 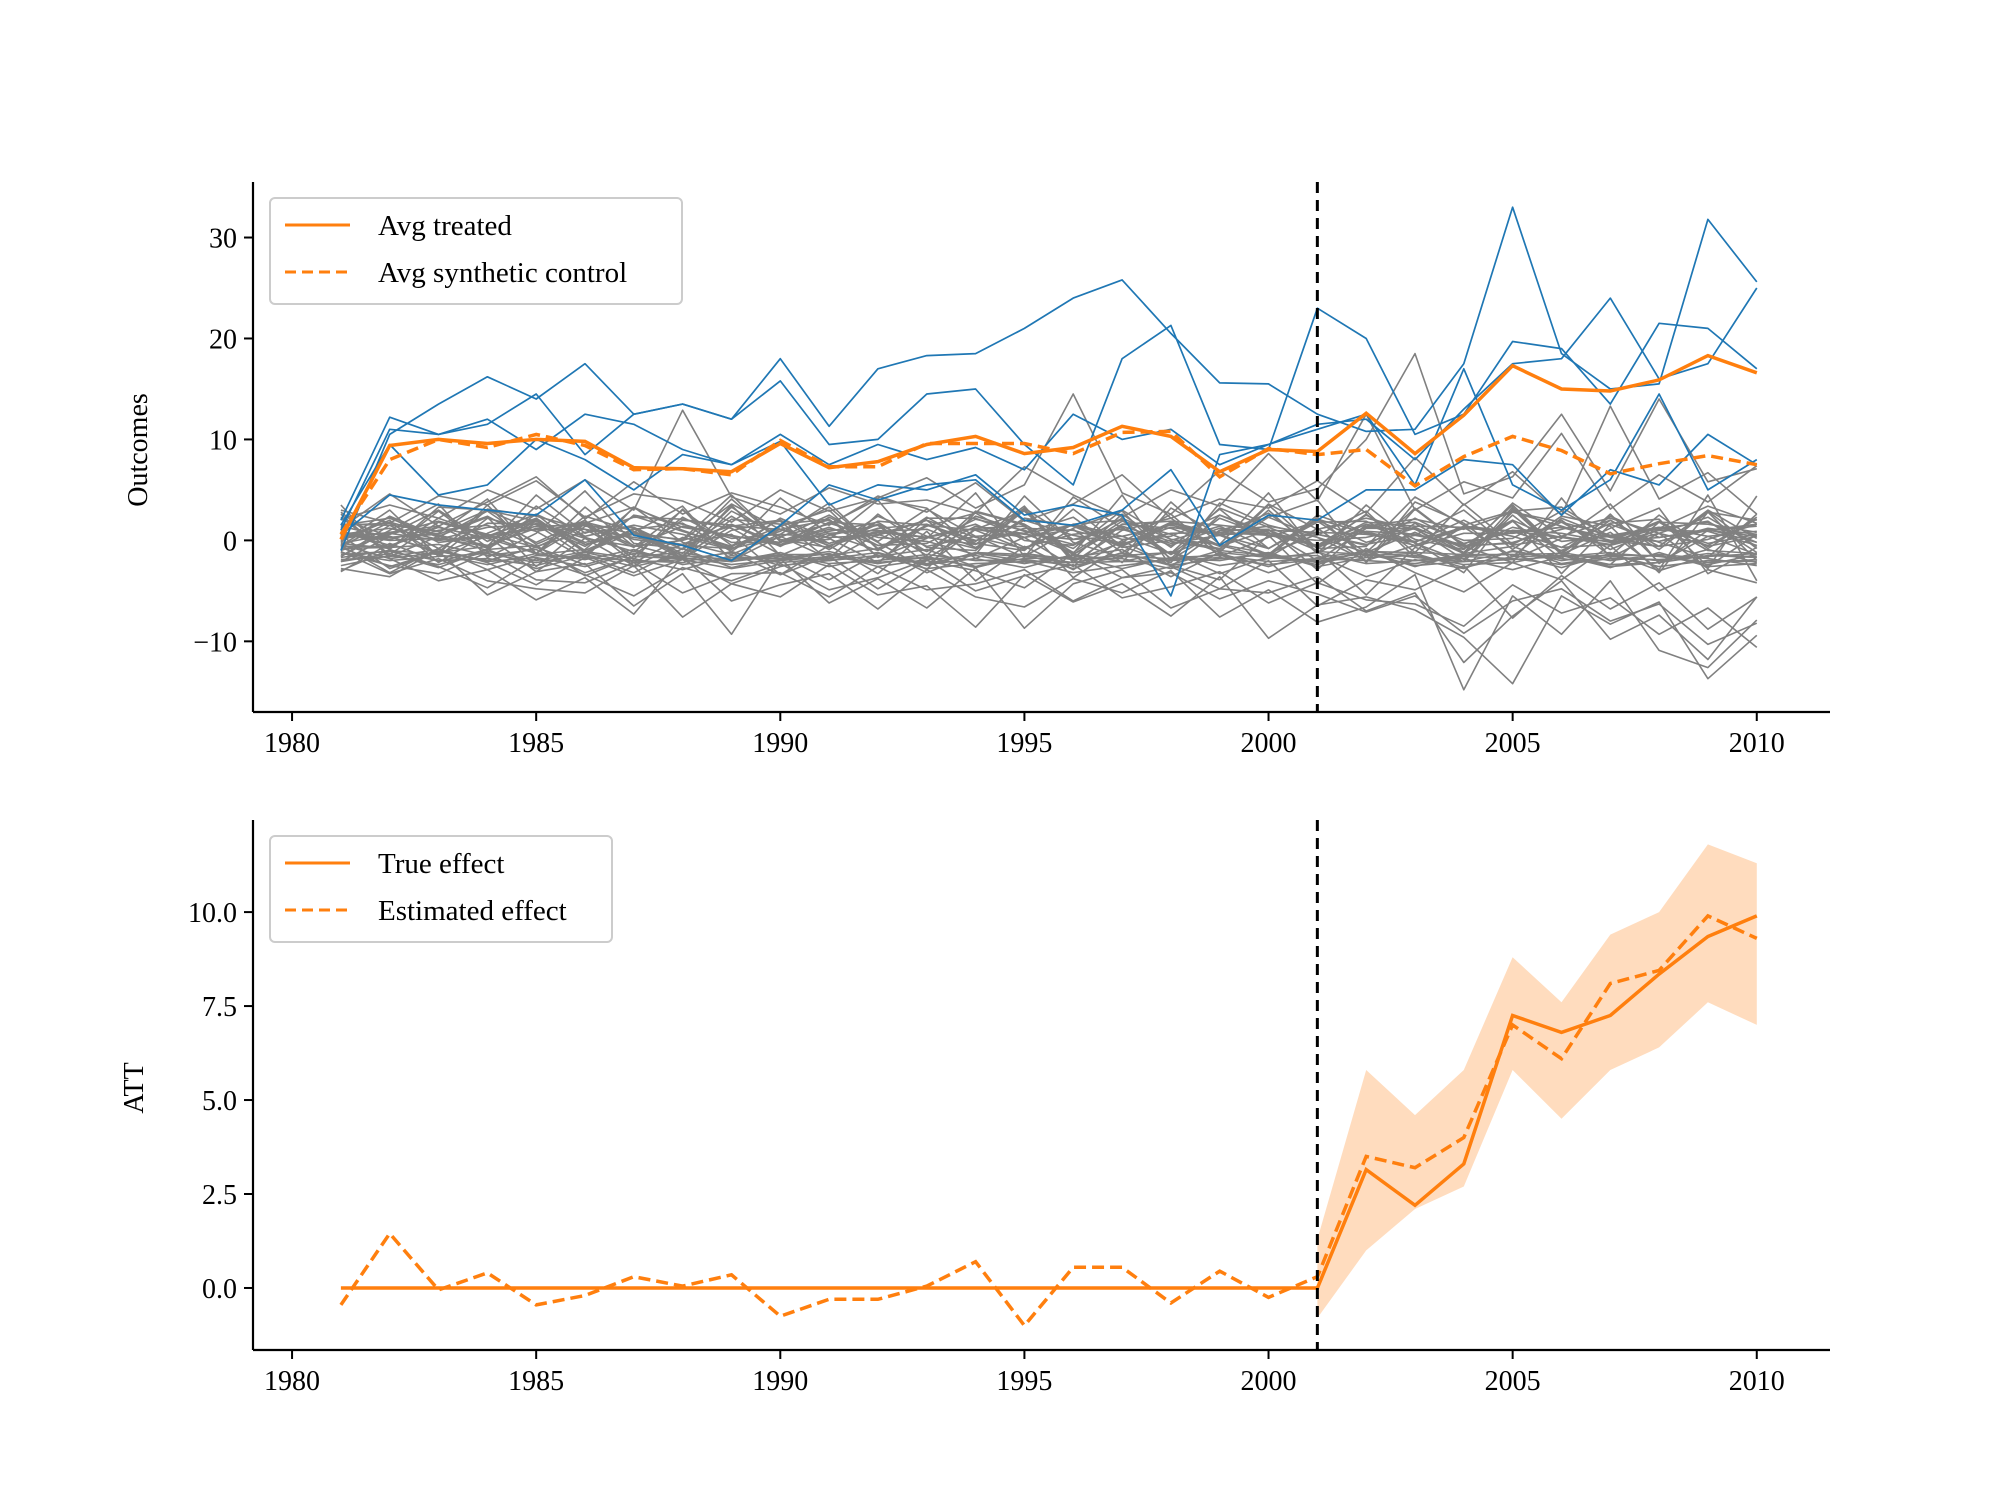 I want to click on outcomes-legend: Avg treated Avg synthetic control, so click(x=476, y=251).